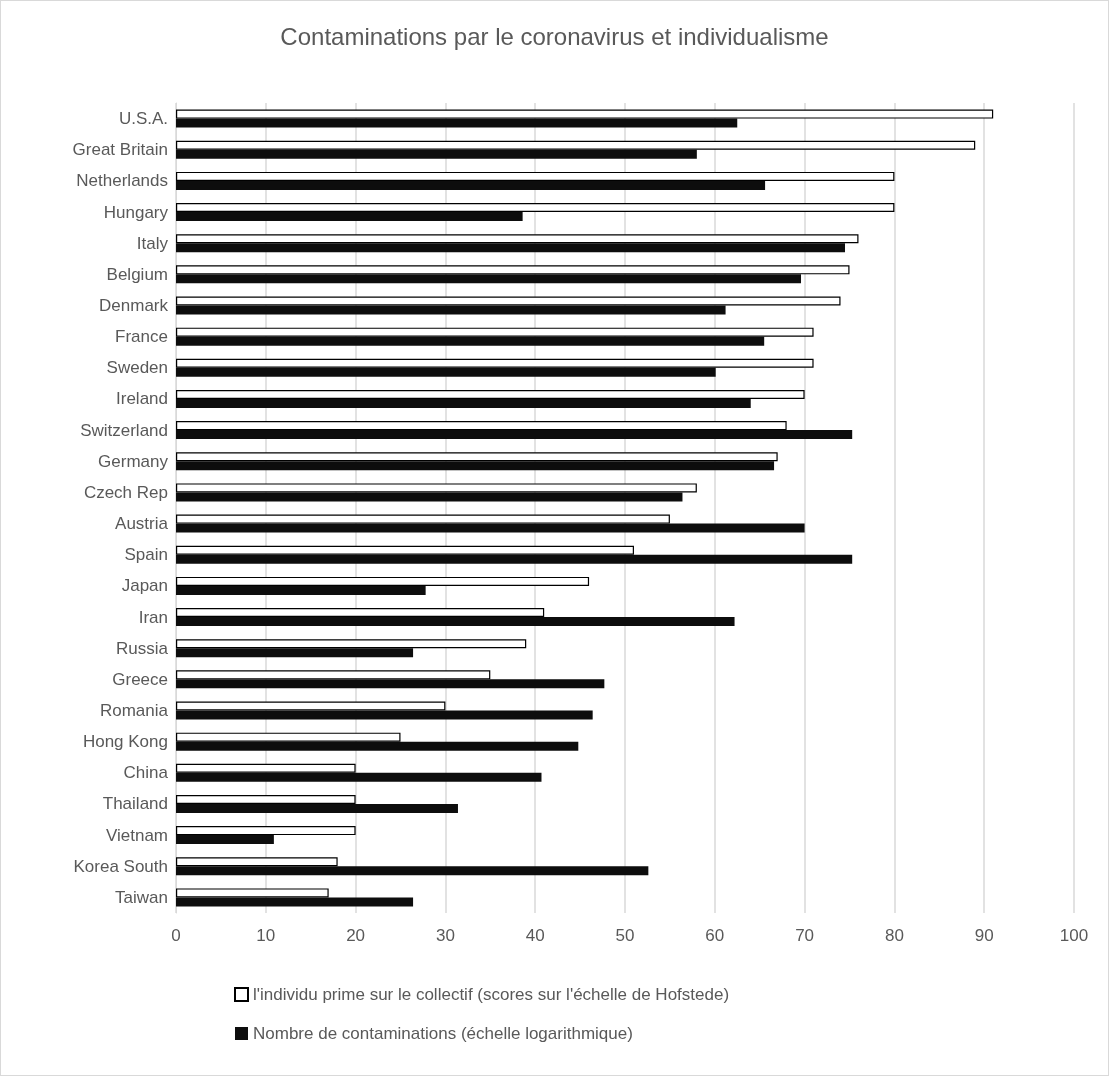  I want to click on y-tick-label: Spain, so click(146, 555).